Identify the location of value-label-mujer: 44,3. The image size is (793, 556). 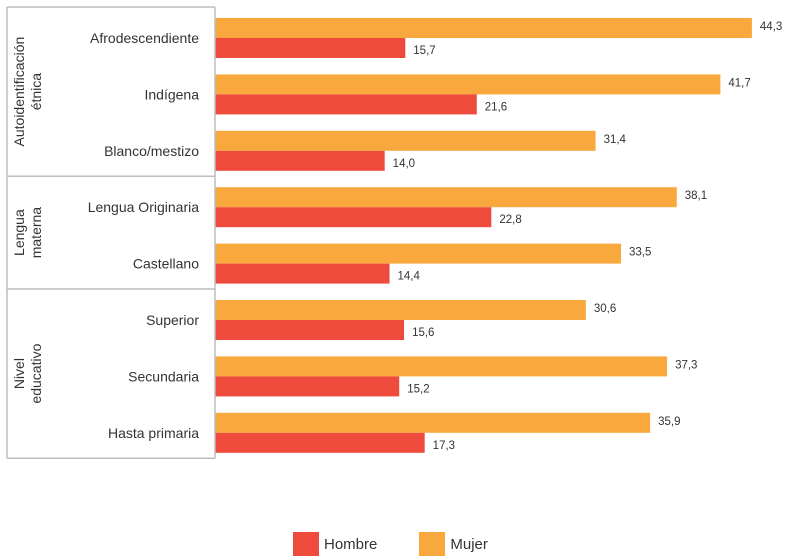
(771, 27).